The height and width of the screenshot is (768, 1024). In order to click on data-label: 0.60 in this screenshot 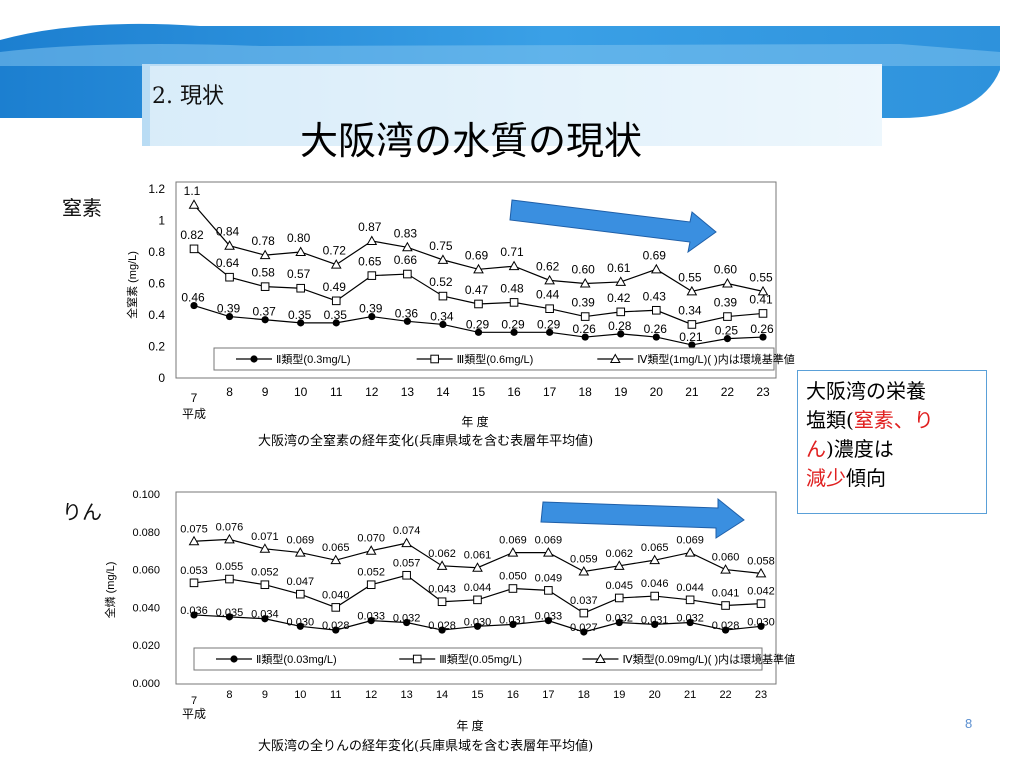, I will do `click(584, 270)`.